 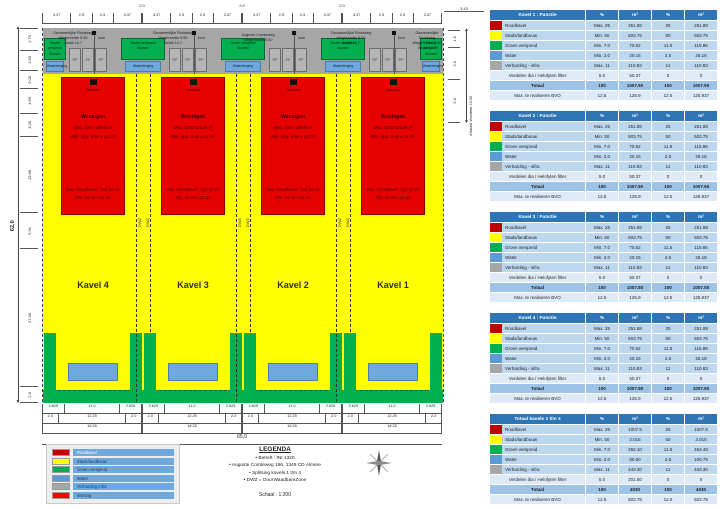 What do you see at coordinates (602, 318) in the screenshot?
I see `table-col-header: %` at bounding box center [602, 318].